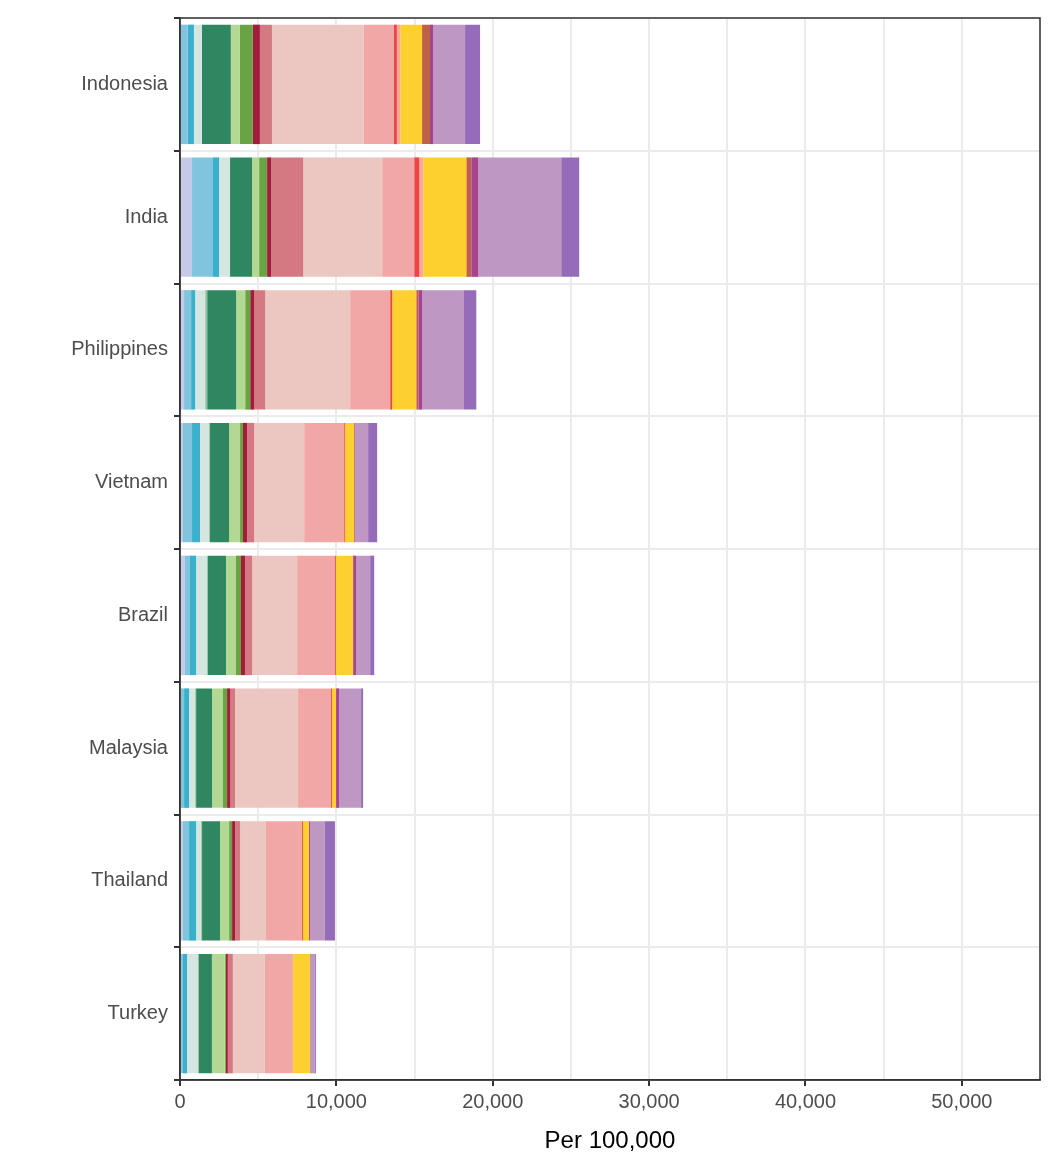 The width and height of the screenshot is (1056, 1168). What do you see at coordinates (493, 1100) in the screenshot?
I see `x-tick-label: 20,000` at bounding box center [493, 1100].